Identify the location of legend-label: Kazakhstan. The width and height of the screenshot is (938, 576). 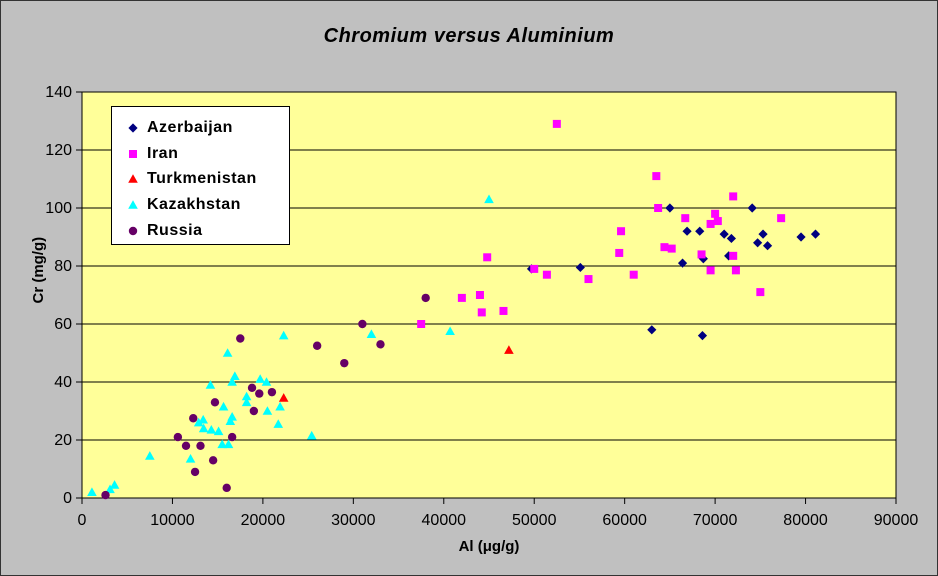
(194, 205).